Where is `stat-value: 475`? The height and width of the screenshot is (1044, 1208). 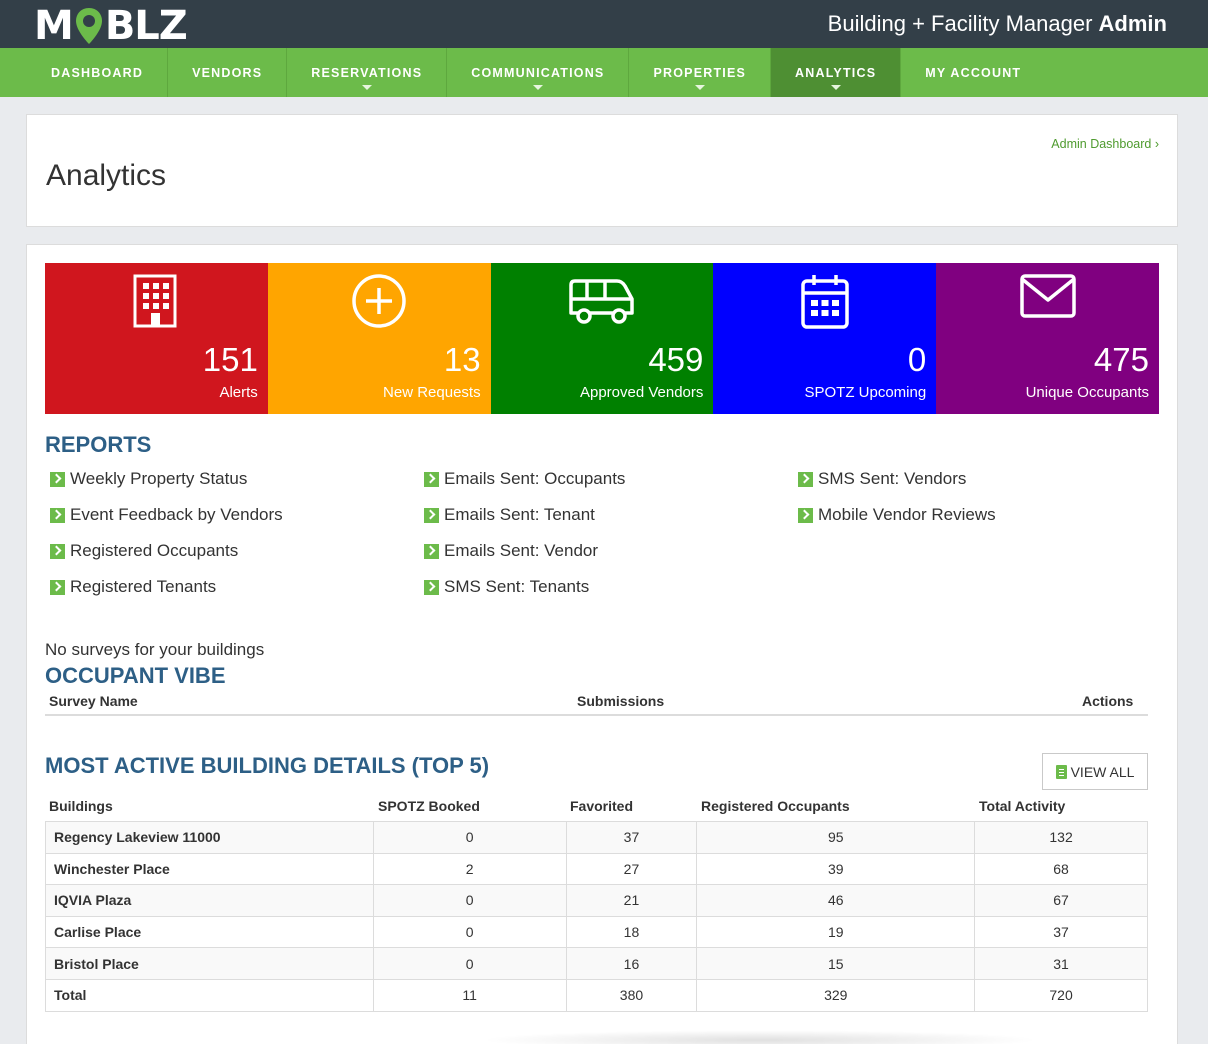
stat-value: 475 is located at coordinates (1121, 359).